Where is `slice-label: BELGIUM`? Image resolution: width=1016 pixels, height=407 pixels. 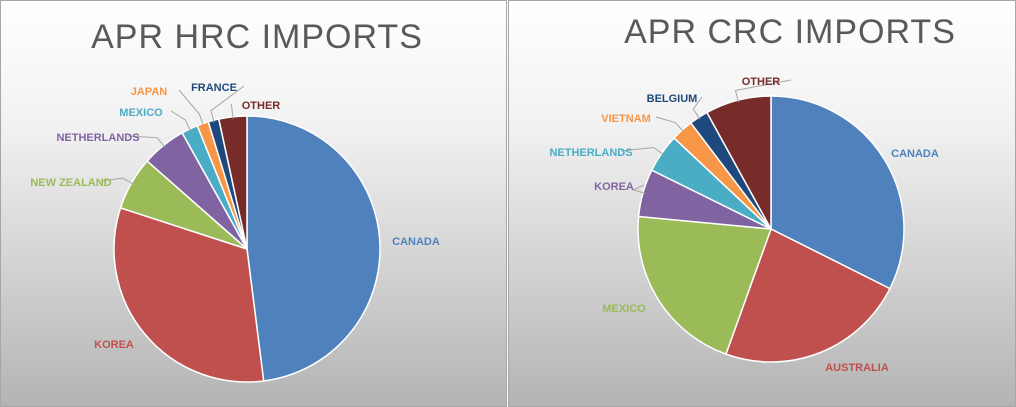 slice-label: BELGIUM is located at coordinates (672, 99).